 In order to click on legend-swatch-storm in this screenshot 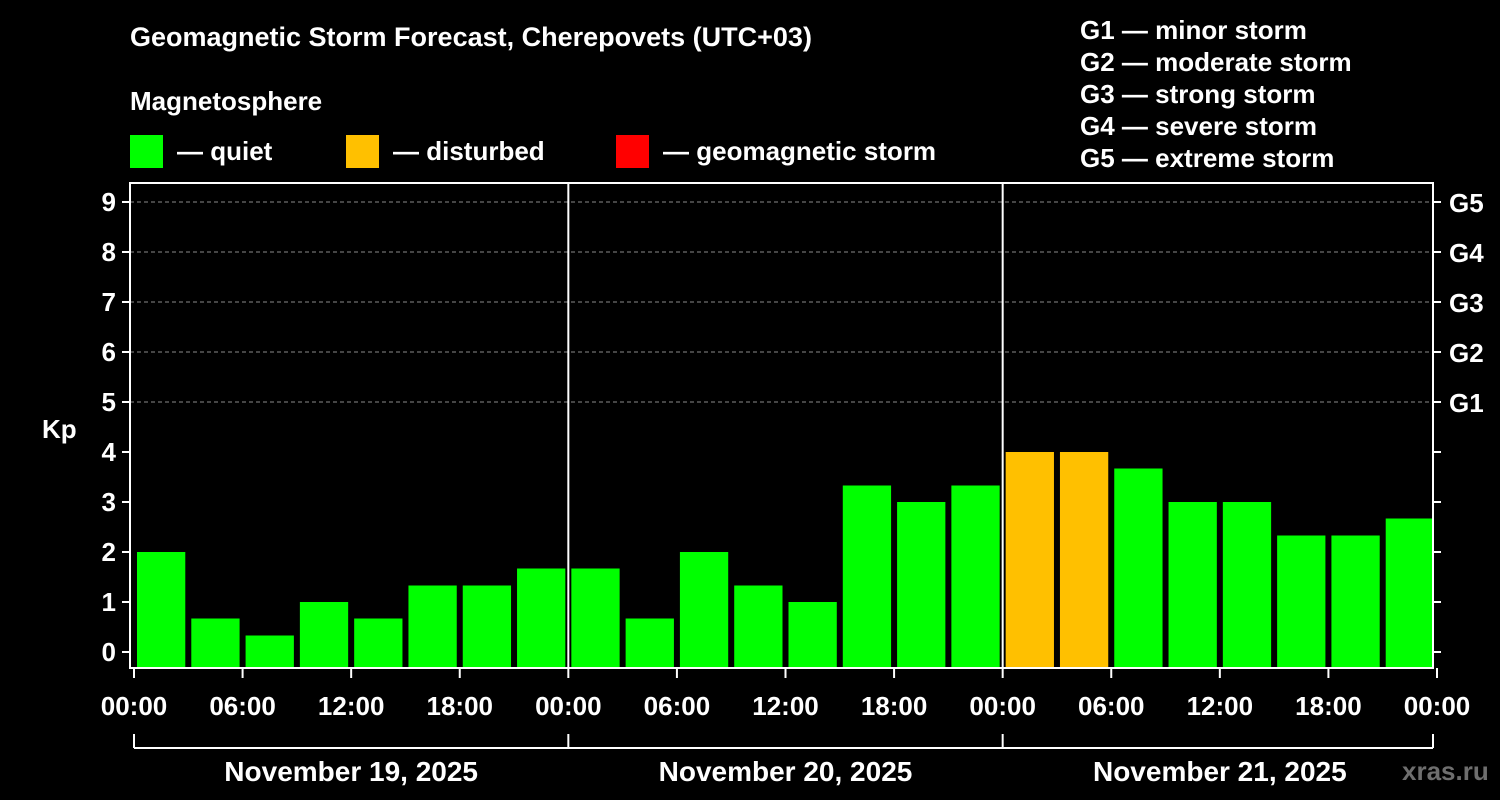, I will do `click(632, 151)`.